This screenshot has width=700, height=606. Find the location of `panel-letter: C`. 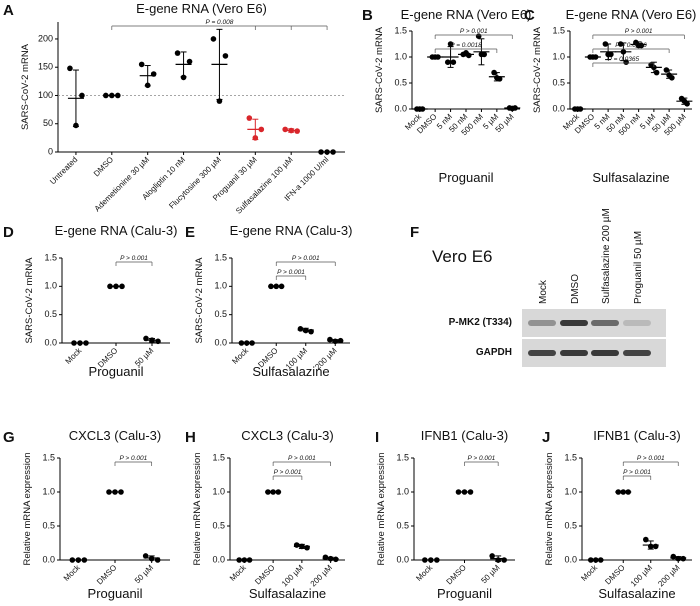

panel-letter: C is located at coordinates (529, 15).